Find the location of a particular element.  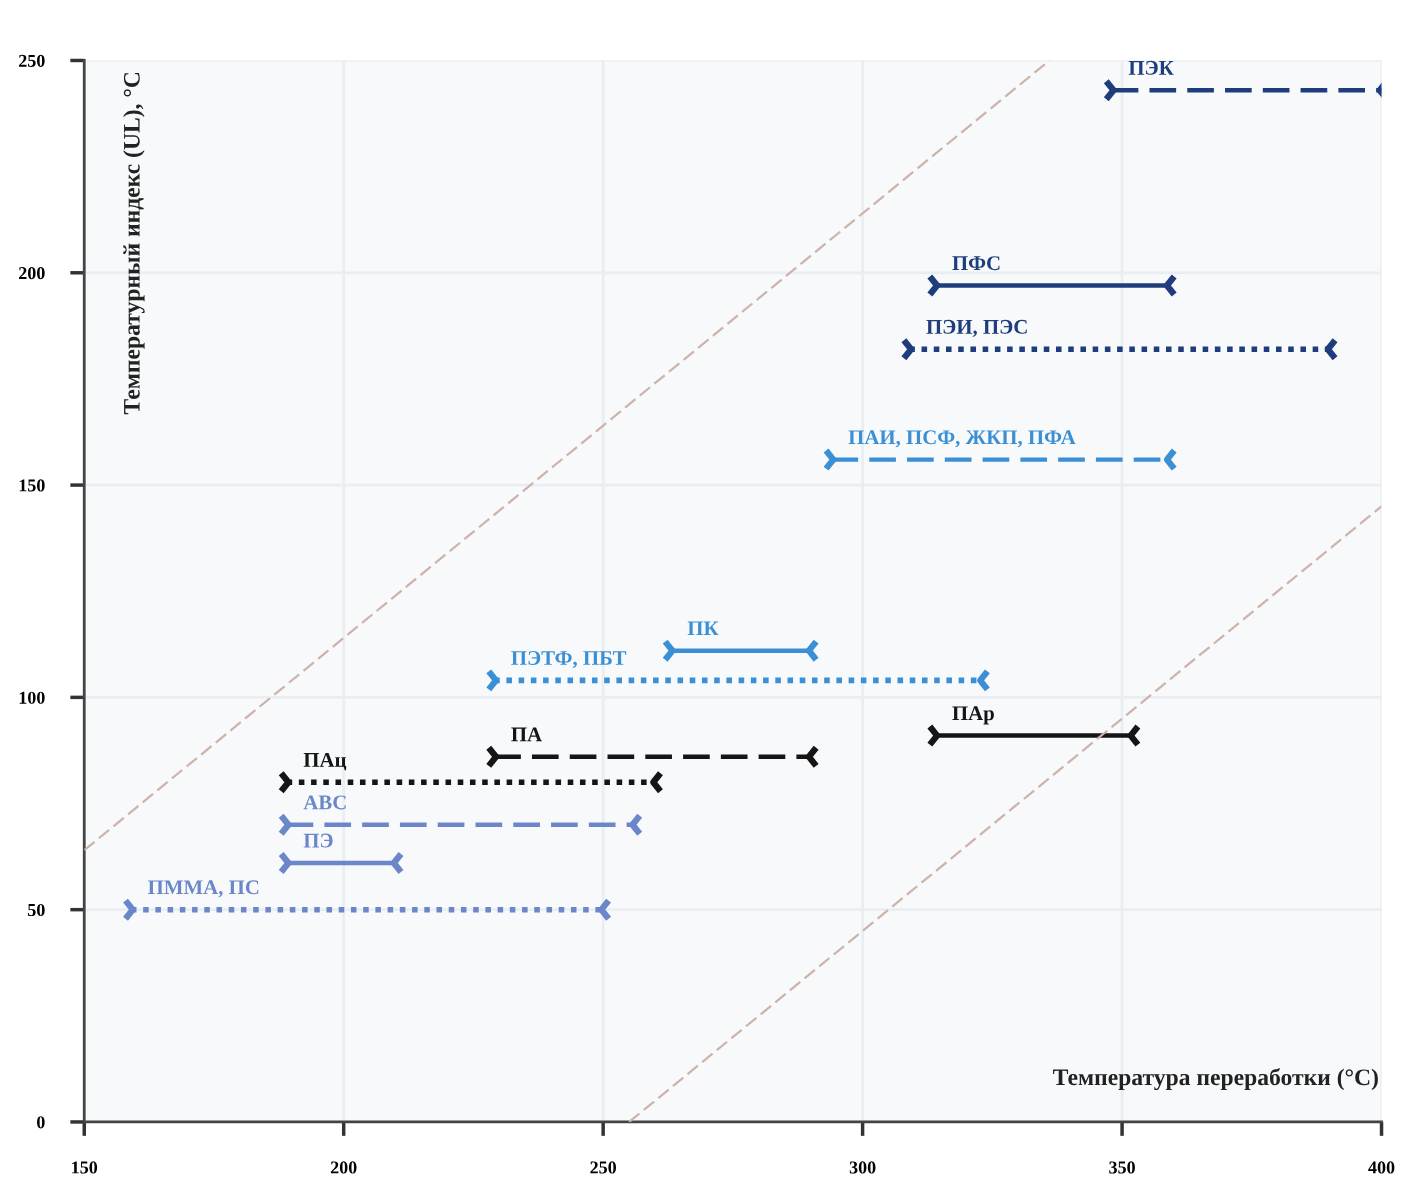

x-tick-label: 400 is located at coordinates (1381, 1167).